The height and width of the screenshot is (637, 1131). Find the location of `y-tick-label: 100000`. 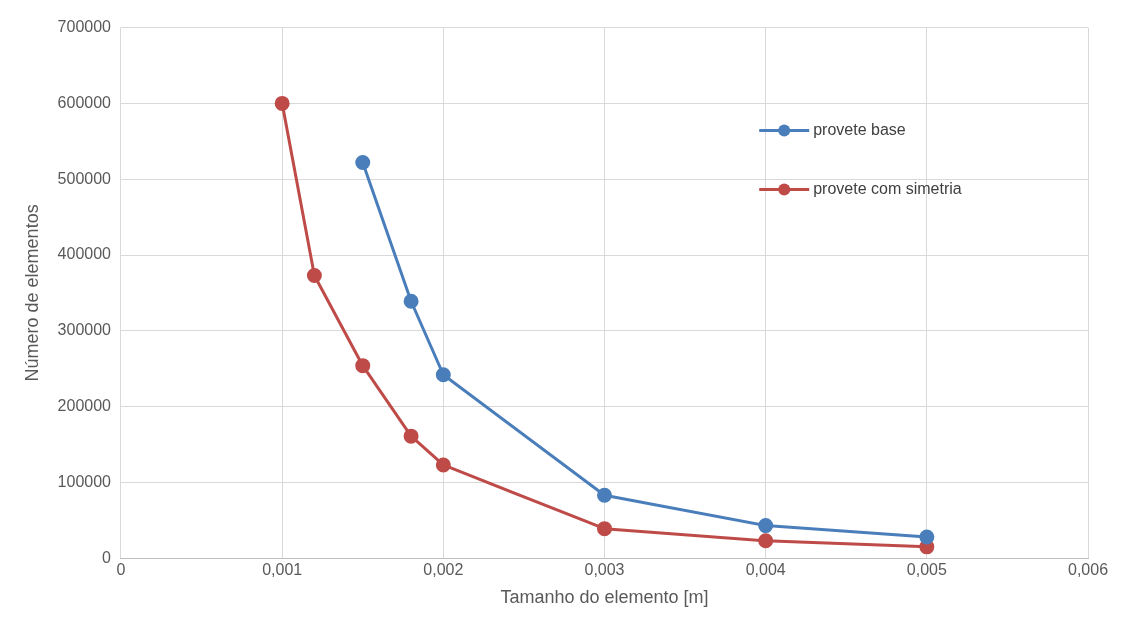

y-tick-label: 100000 is located at coordinates (84, 481).